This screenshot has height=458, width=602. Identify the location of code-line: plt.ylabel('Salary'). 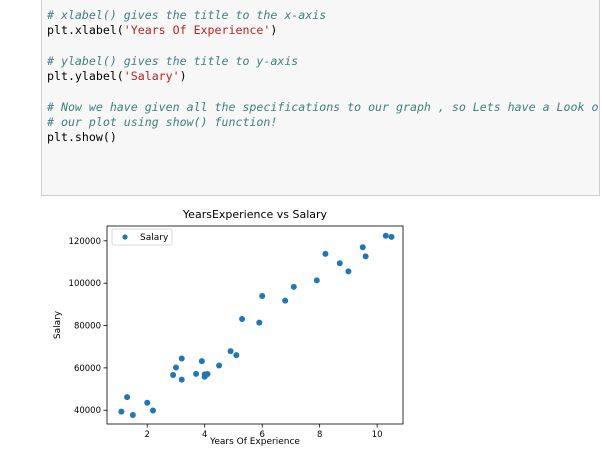
(323, 76).